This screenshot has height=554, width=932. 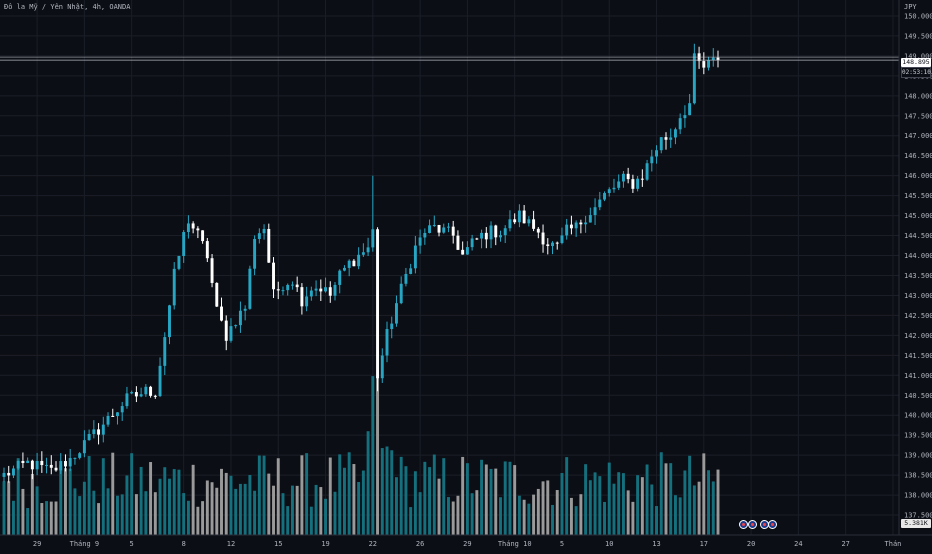 What do you see at coordinates (85, 544) in the screenshot?
I see `x-tick-label: Tháng 9` at bounding box center [85, 544].